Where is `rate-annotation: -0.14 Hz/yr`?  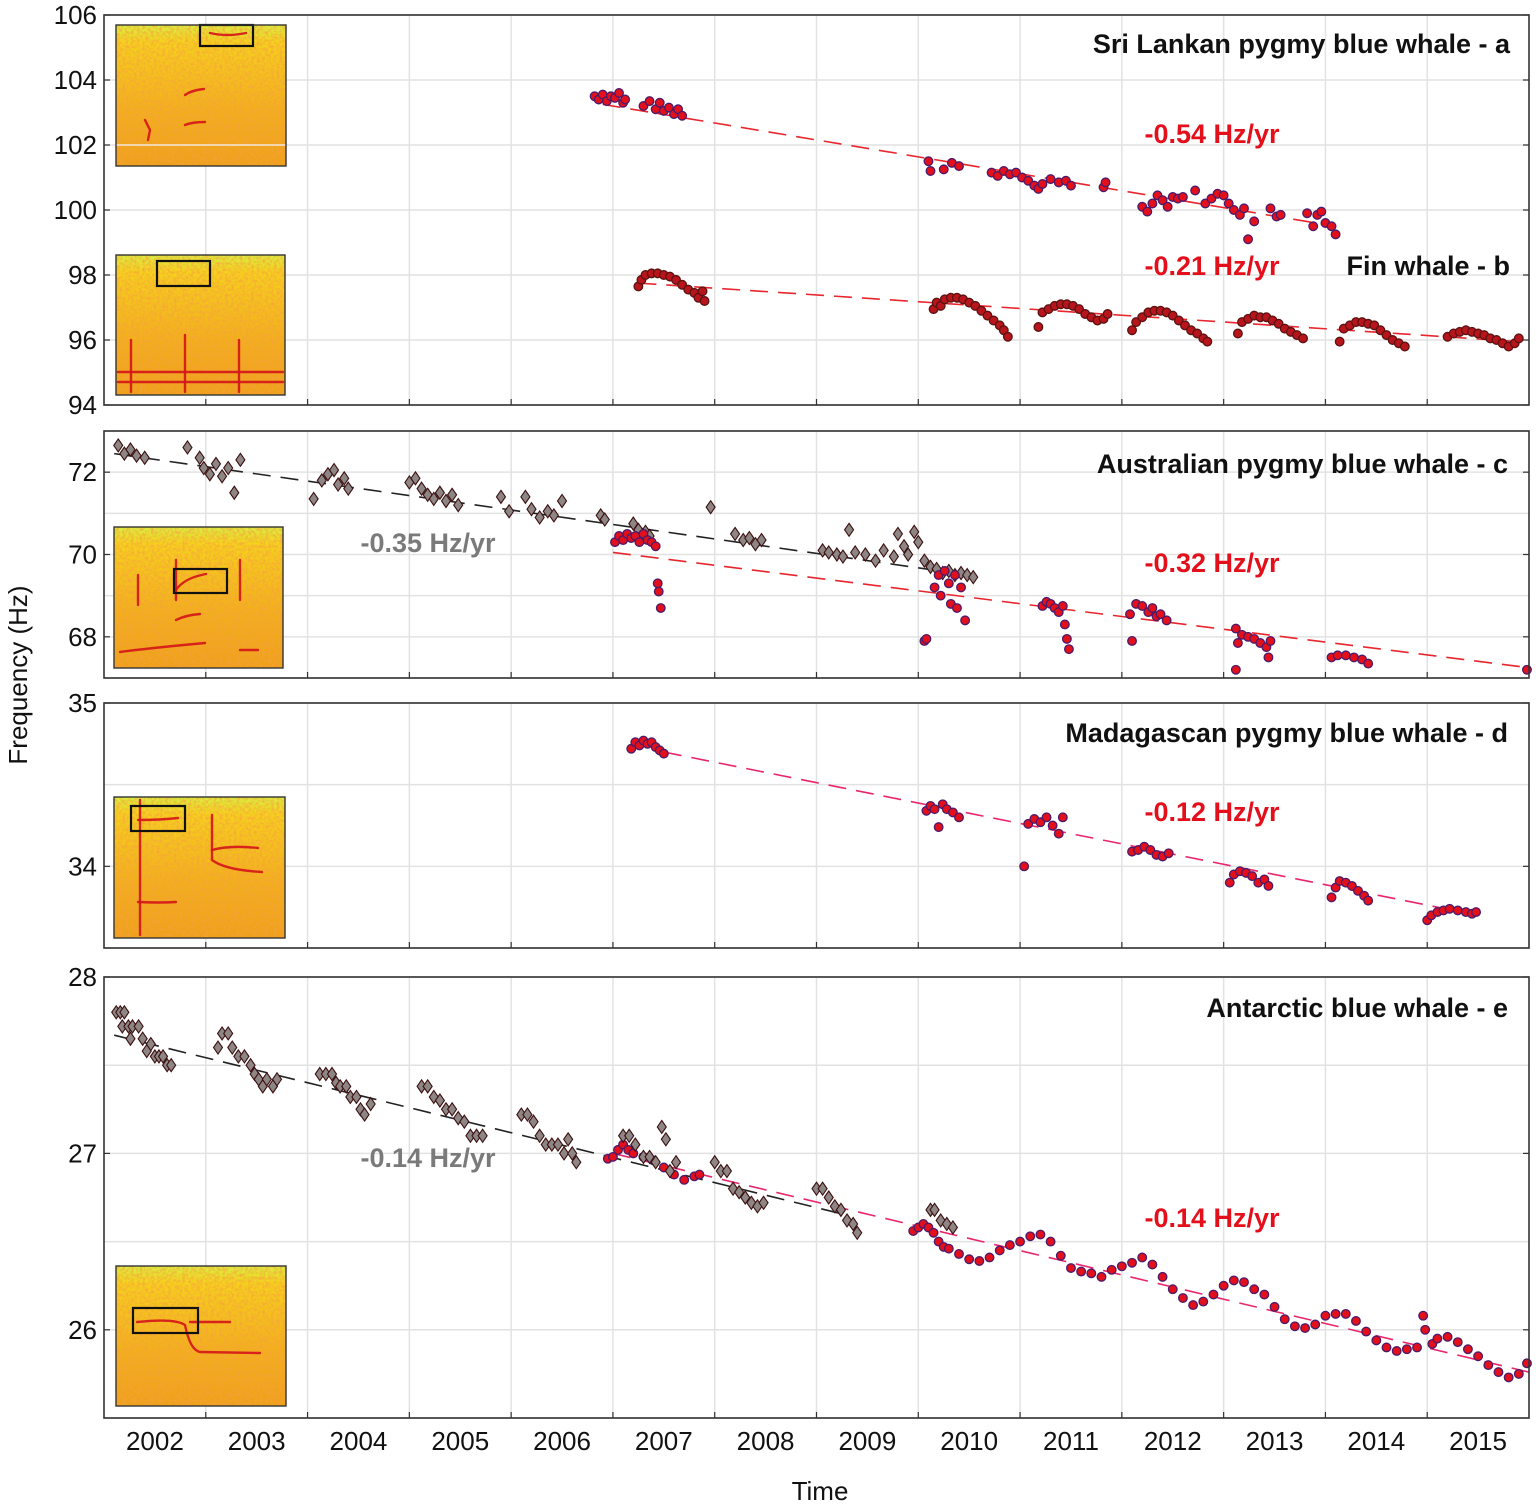 rate-annotation: -0.14 Hz/yr is located at coordinates (1212, 1218).